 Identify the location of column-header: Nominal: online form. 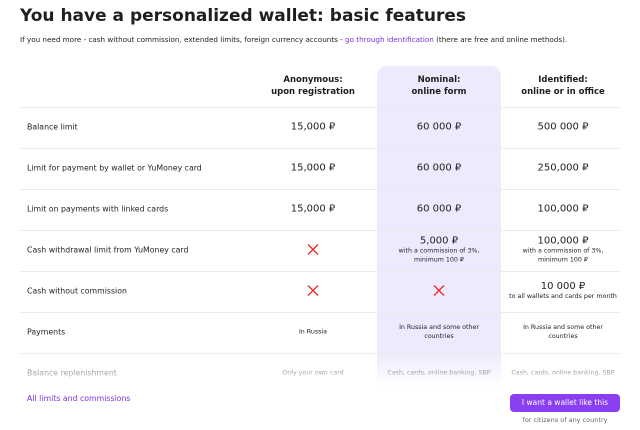
(439, 86).